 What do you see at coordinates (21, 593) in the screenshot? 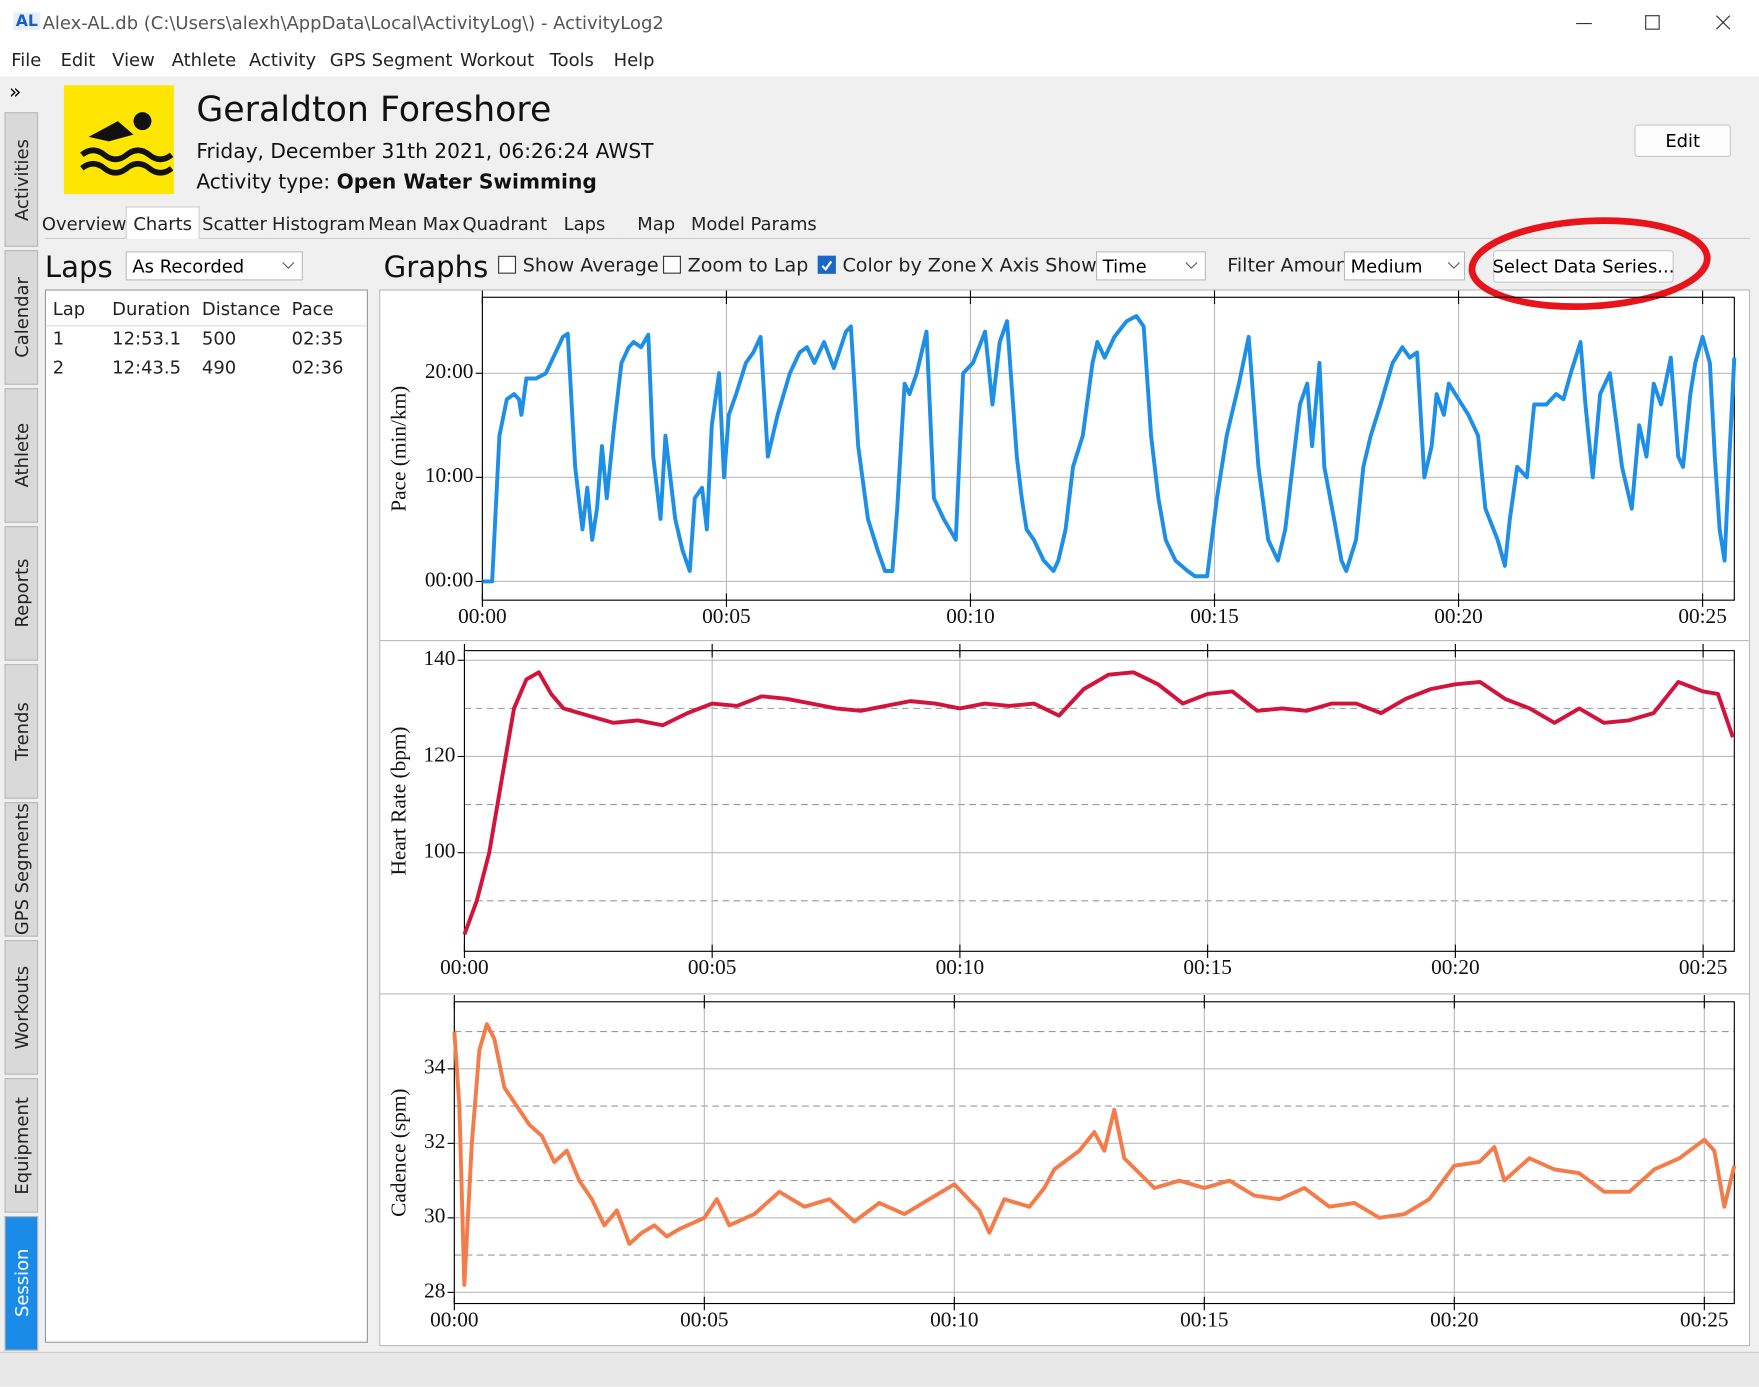
I see `sidebar-tab: Reports` at bounding box center [21, 593].